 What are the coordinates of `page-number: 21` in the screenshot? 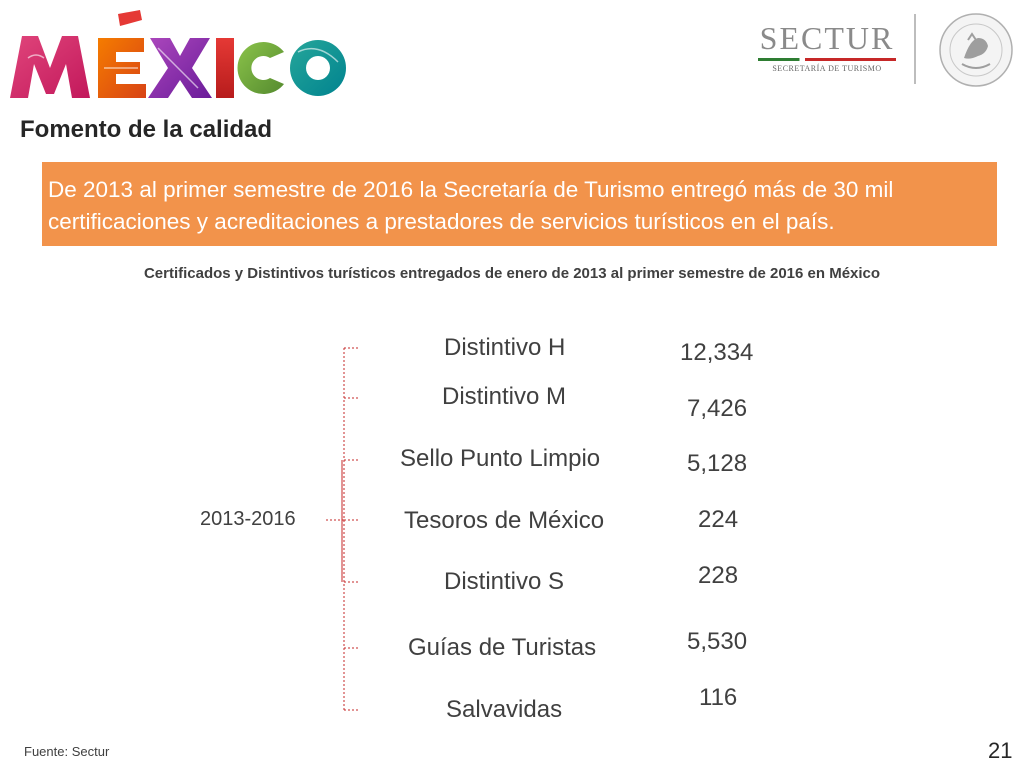 It's located at (1000, 750).